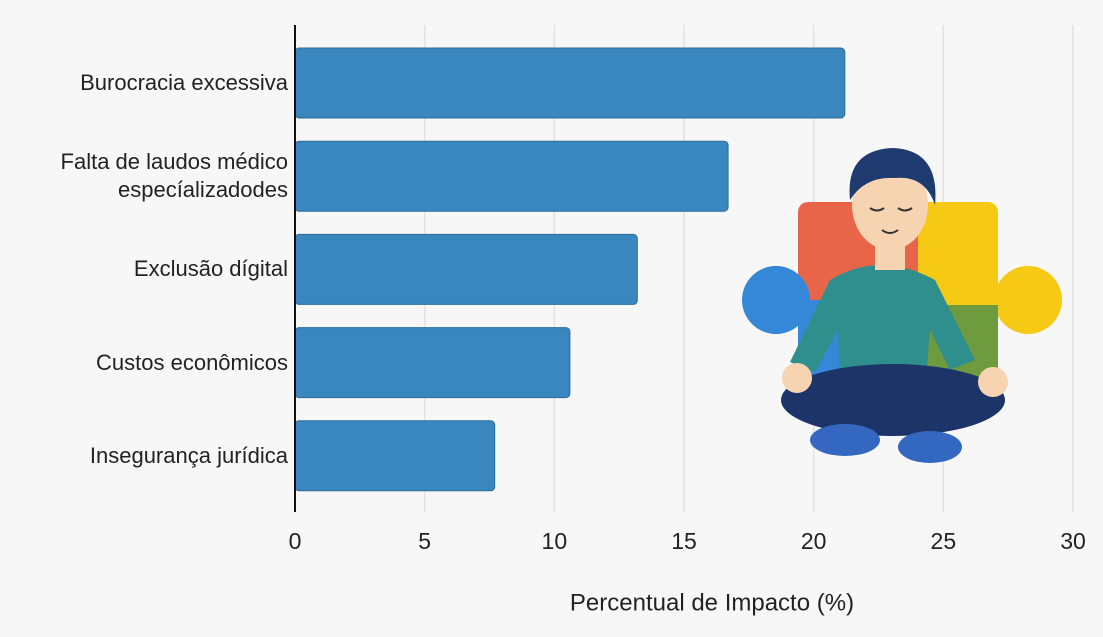 The width and height of the screenshot is (1103, 637). Describe the element at coordinates (902, 305) in the screenshot. I see `illustration` at that location.